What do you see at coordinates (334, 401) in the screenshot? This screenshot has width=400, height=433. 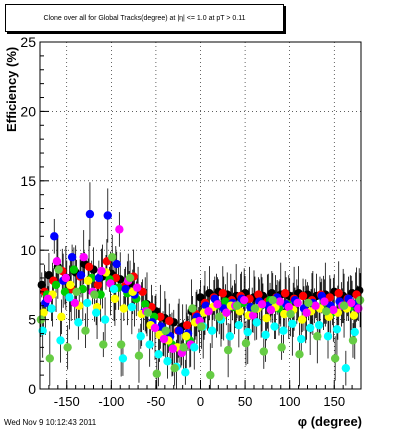 I see `x-tick-label: 150` at bounding box center [334, 401].